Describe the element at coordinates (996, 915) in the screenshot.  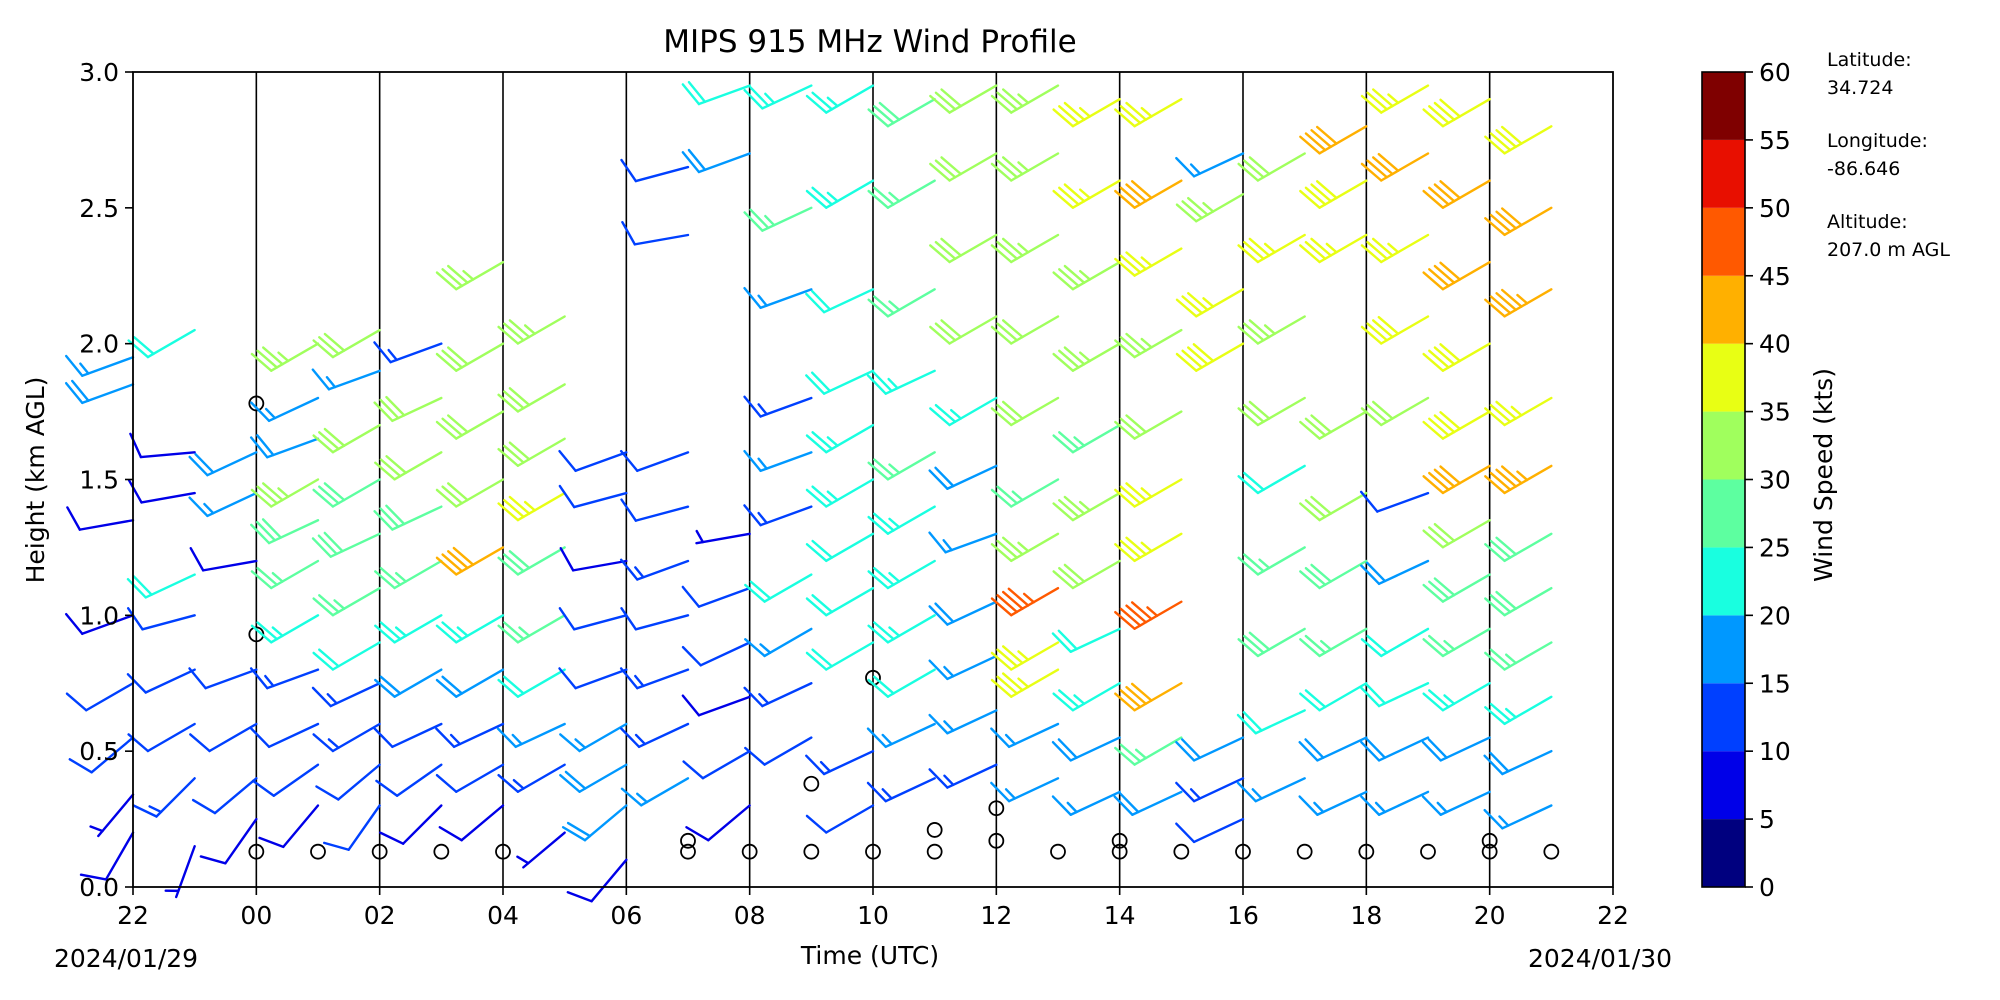
I see `x-tick-label: 12` at that location.